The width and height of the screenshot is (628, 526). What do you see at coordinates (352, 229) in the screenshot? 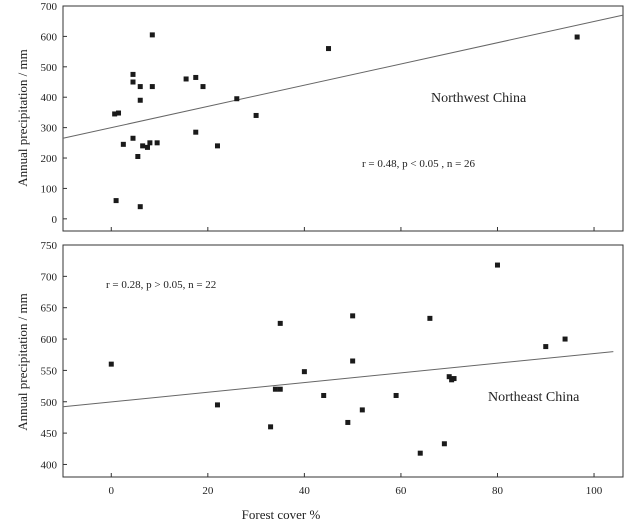
I see `northwest-x-ticks` at bounding box center [352, 229].